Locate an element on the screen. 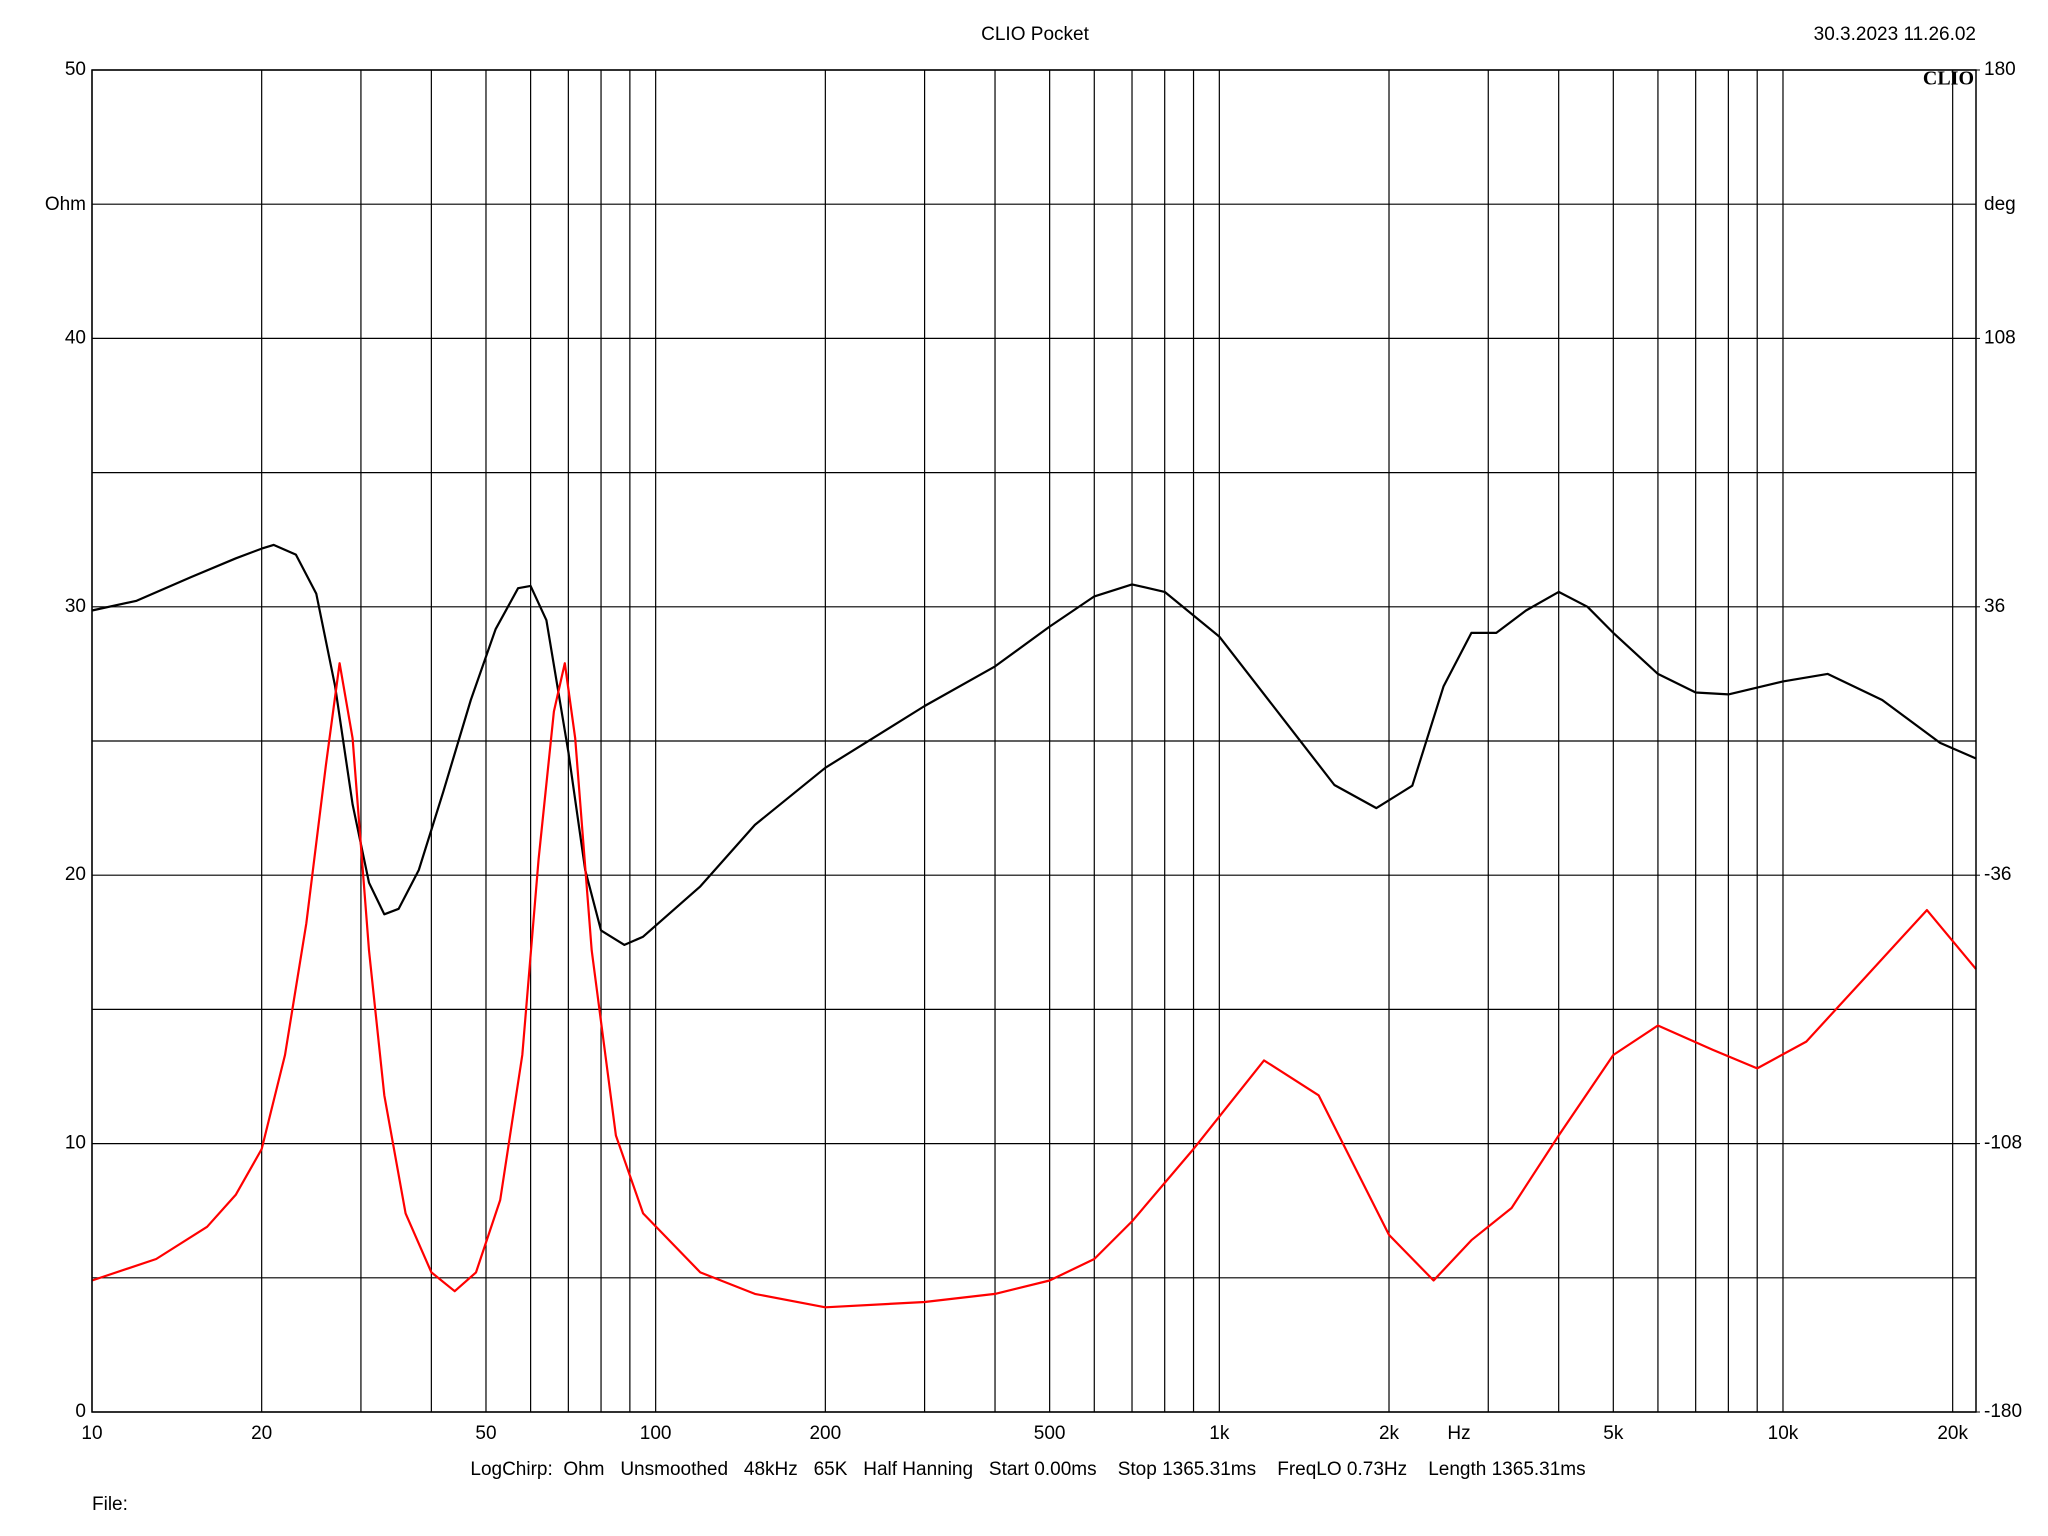  x-tick-label: 1k is located at coordinates (1219, 1433).